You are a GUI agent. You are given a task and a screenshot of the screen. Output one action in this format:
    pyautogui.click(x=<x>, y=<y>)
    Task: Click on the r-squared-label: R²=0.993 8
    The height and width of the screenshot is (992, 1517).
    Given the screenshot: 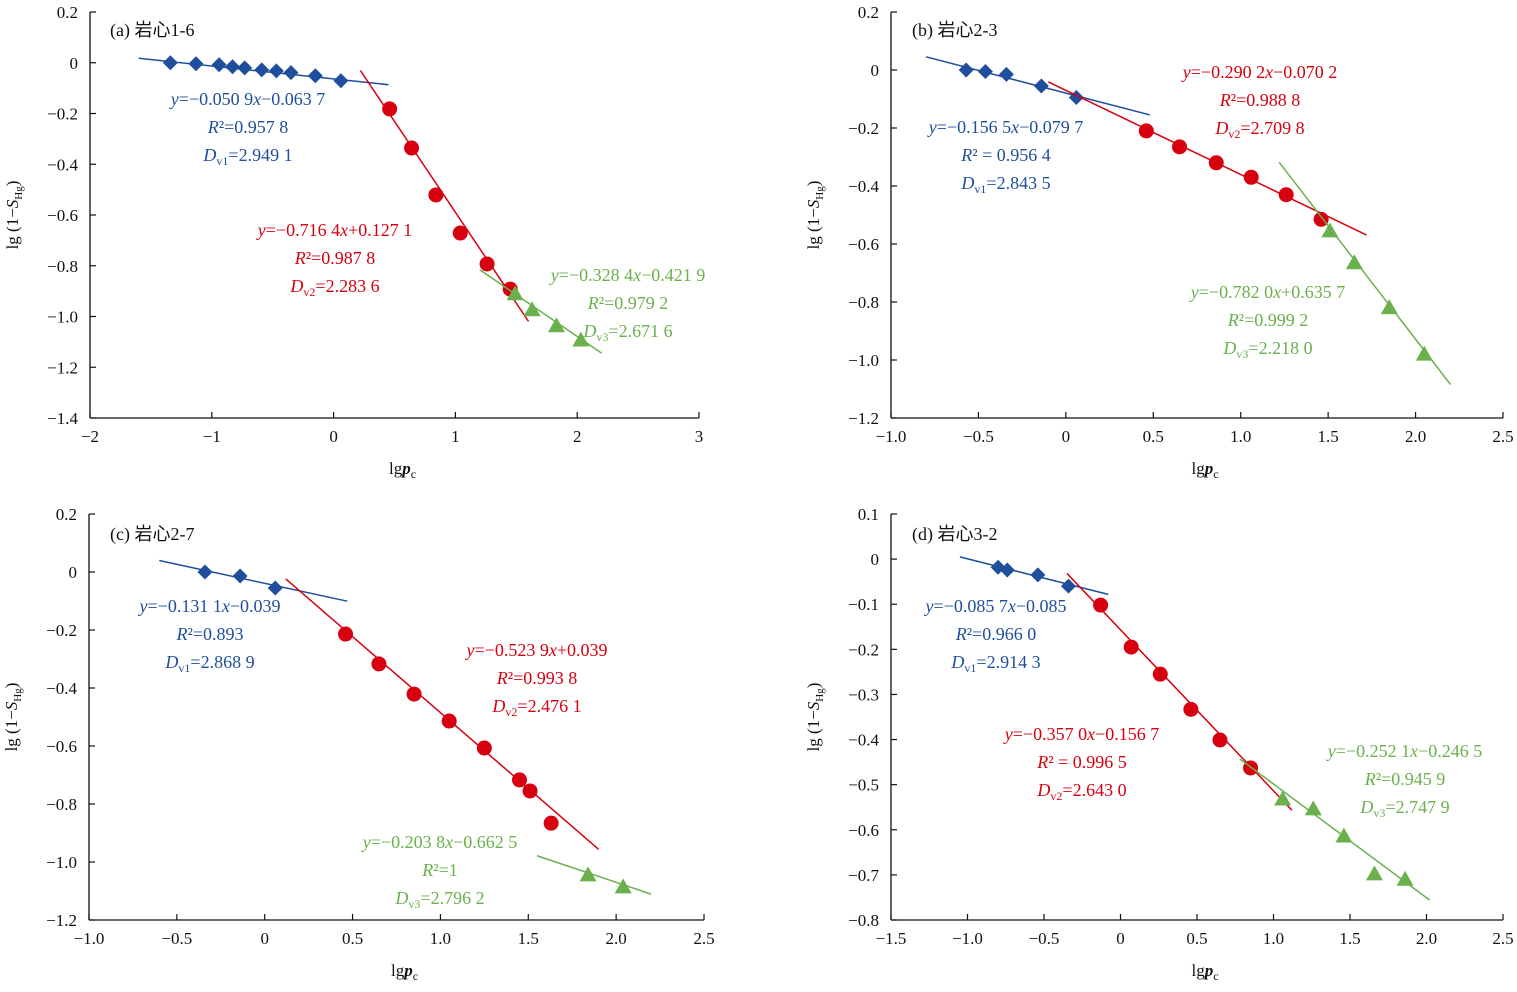 What is the action you would take?
    pyautogui.click(x=537, y=678)
    